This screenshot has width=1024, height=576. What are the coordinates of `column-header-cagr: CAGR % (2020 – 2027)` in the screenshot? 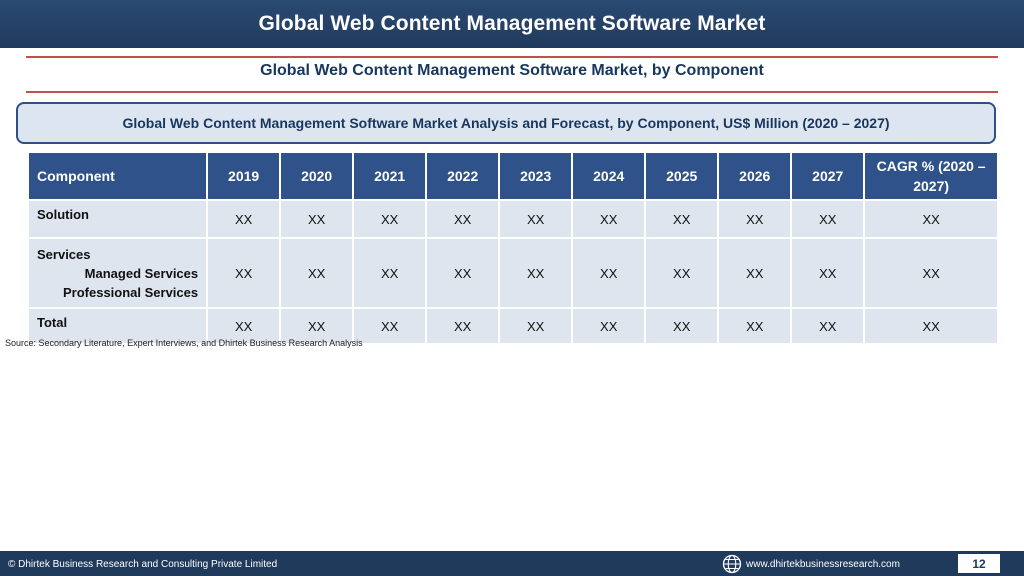 It's located at (931, 176).